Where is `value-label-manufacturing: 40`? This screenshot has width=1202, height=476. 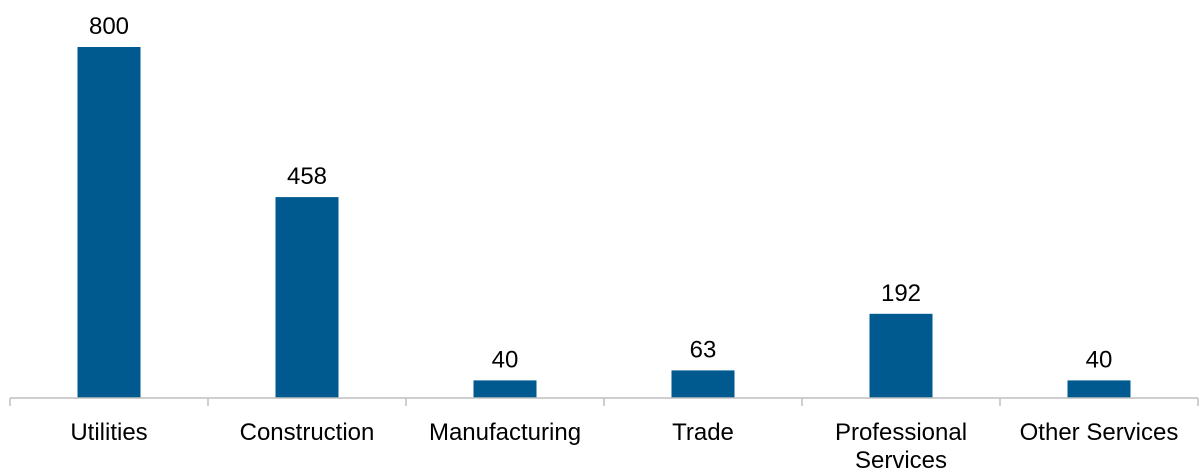
value-label-manufacturing: 40 is located at coordinates (505, 359).